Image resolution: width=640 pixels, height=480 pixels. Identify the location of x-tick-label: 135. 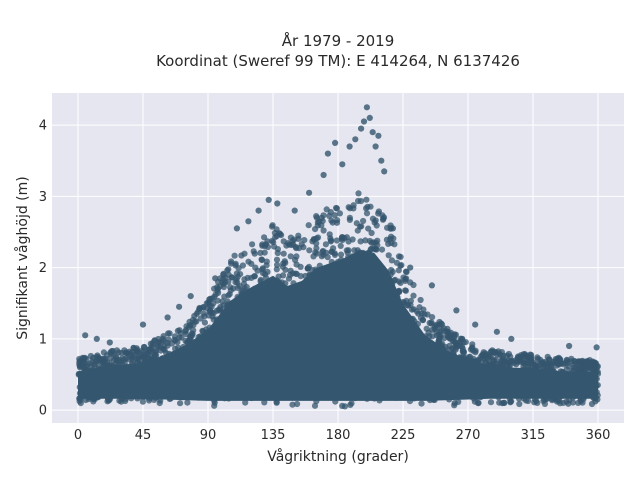
(273, 435).